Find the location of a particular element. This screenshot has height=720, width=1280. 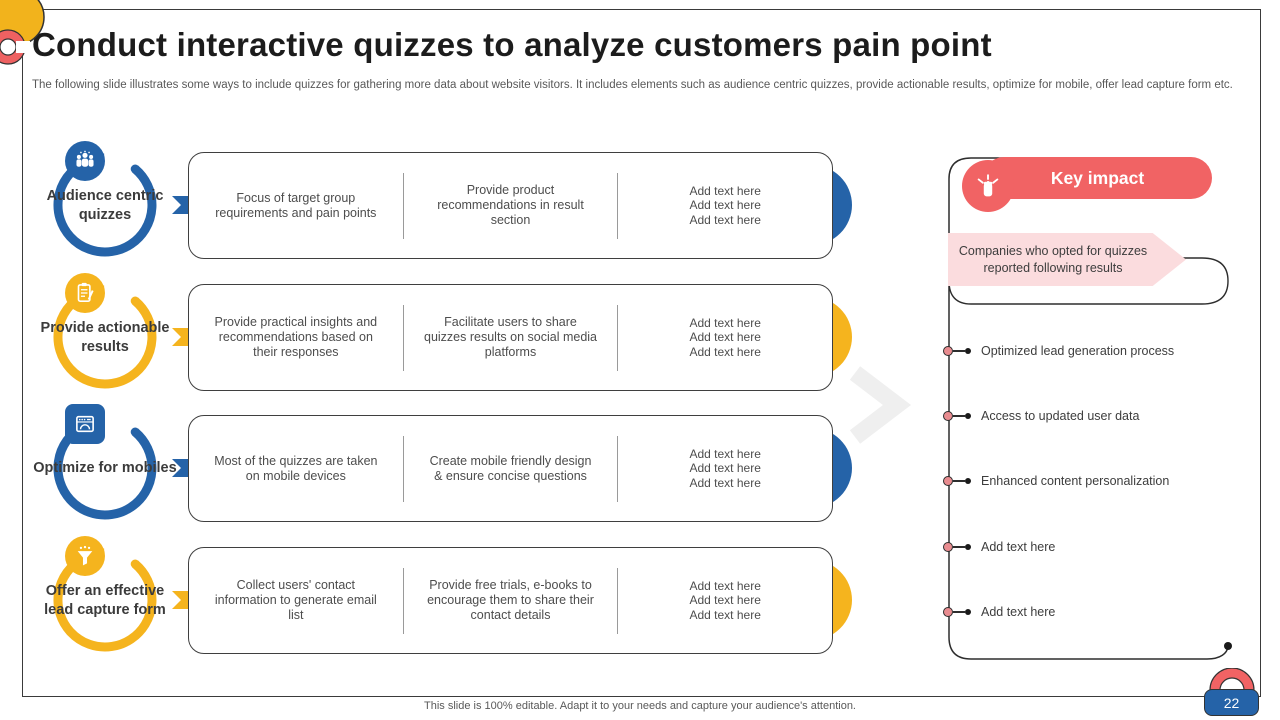

impact-item-text: Access to updated user data is located at coordinates (1060, 416).